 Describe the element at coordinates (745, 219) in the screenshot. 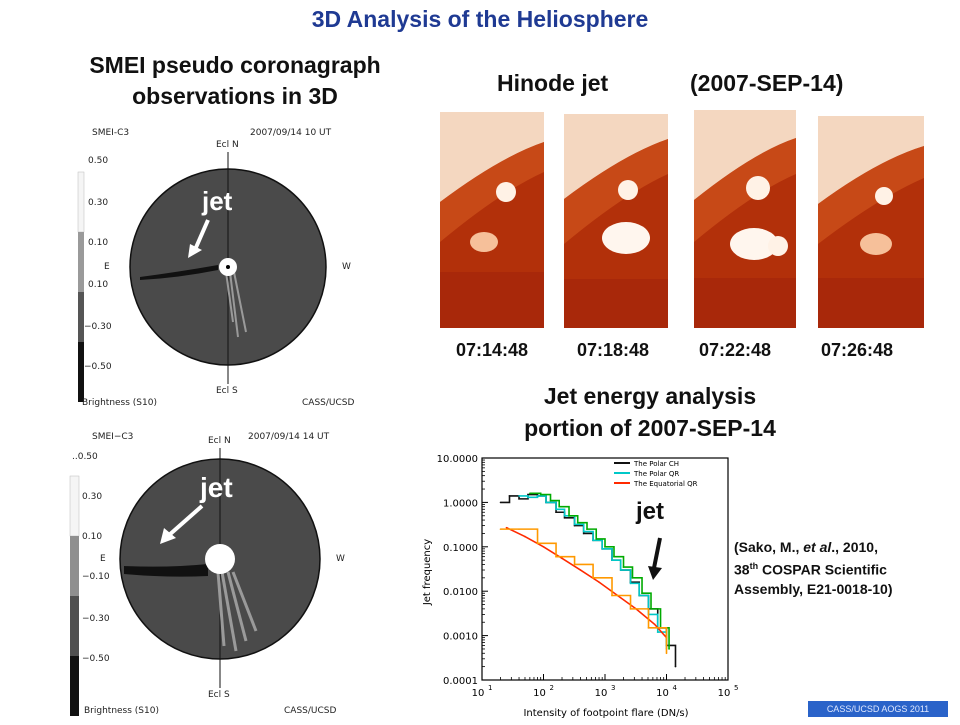

I see `hinode-frame-3-svg` at that location.